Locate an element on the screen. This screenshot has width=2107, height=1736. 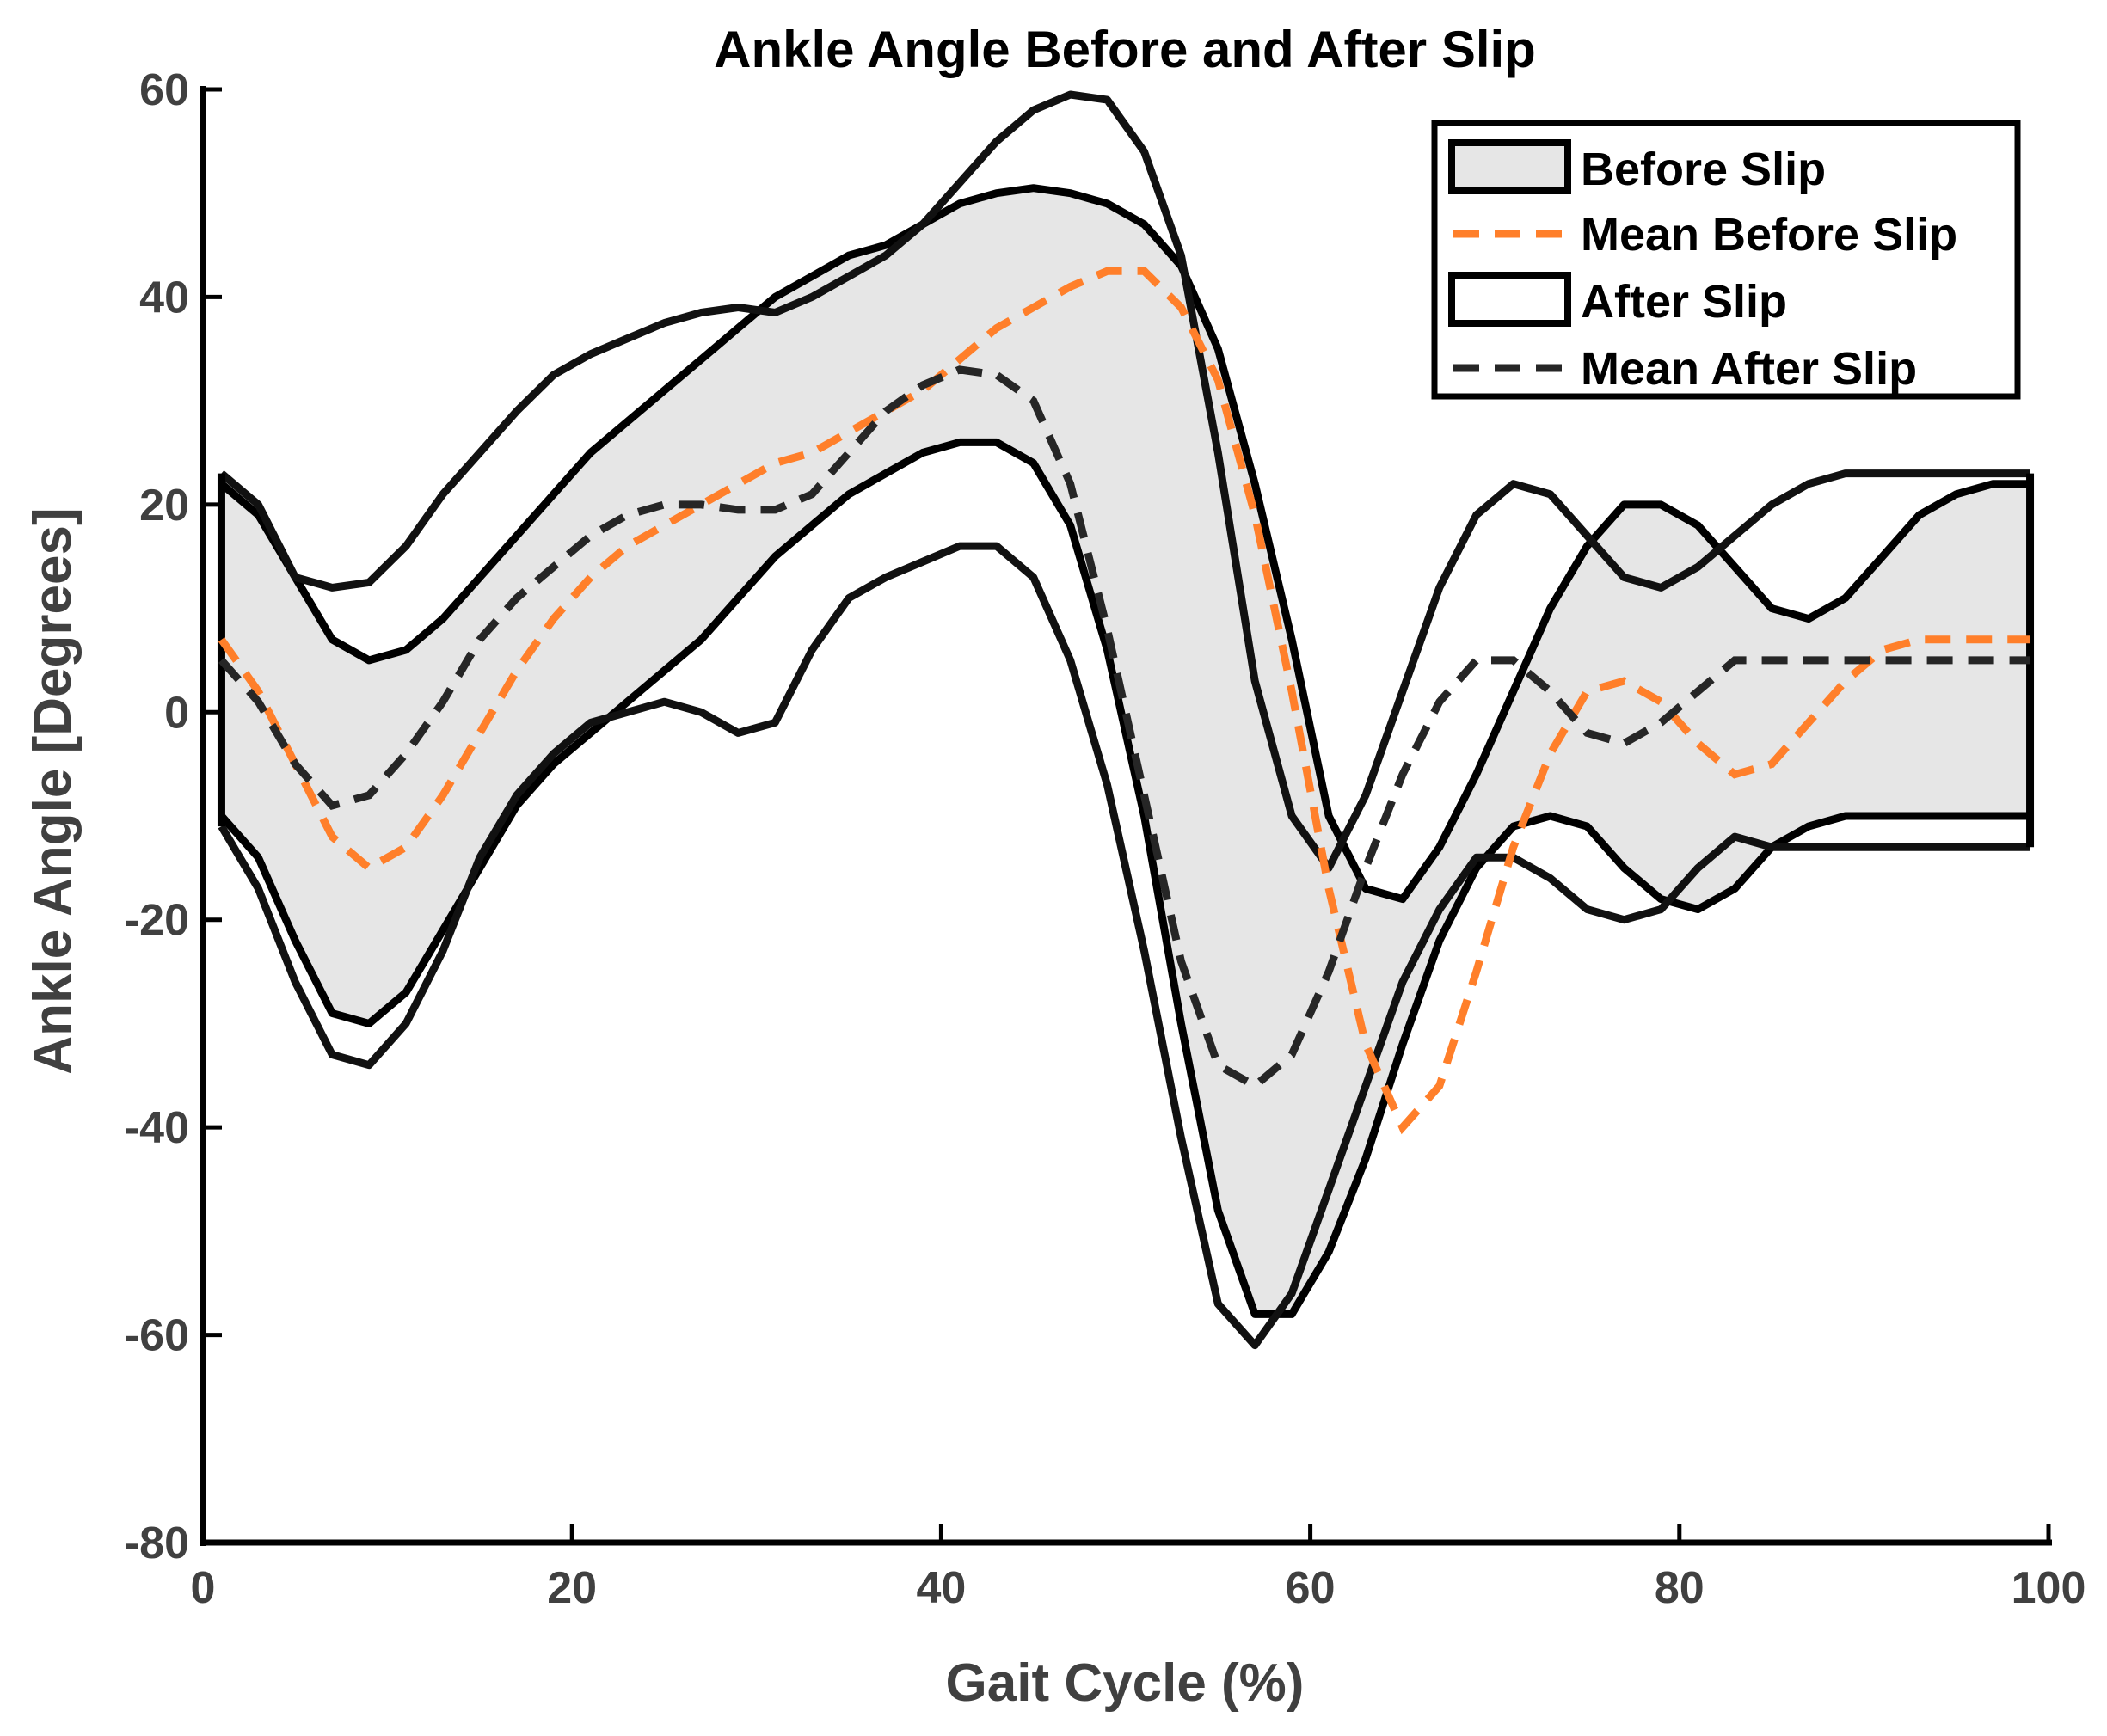
y-tick-label: -80 is located at coordinates (157, 1543).